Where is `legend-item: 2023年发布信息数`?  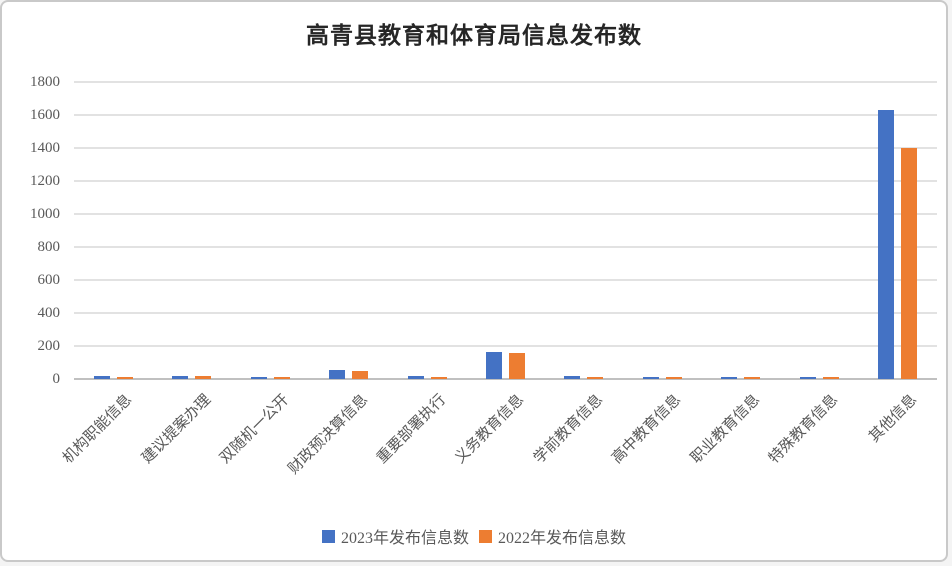
legend-item: 2023年发布信息数 is located at coordinates (395, 536).